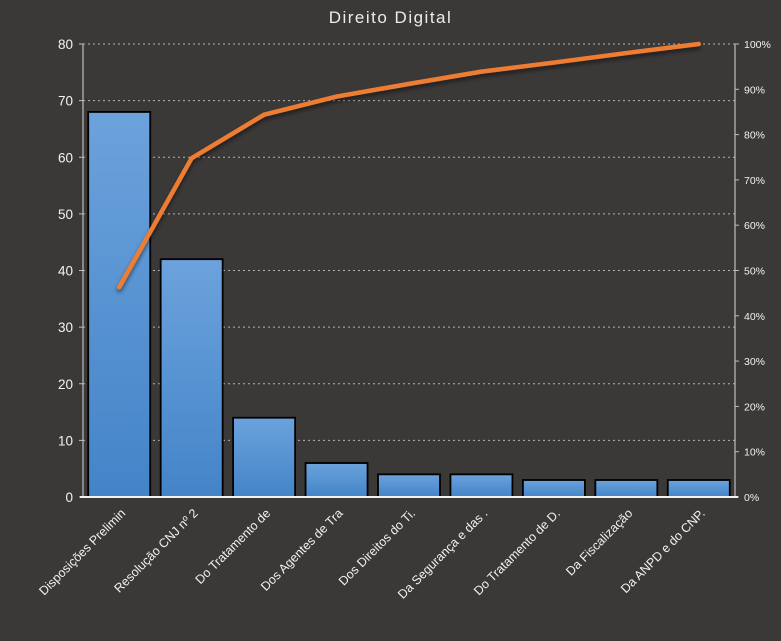  Describe the element at coordinates (754, 317) in the screenshot. I see `right-axis-label: 40%` at that location.